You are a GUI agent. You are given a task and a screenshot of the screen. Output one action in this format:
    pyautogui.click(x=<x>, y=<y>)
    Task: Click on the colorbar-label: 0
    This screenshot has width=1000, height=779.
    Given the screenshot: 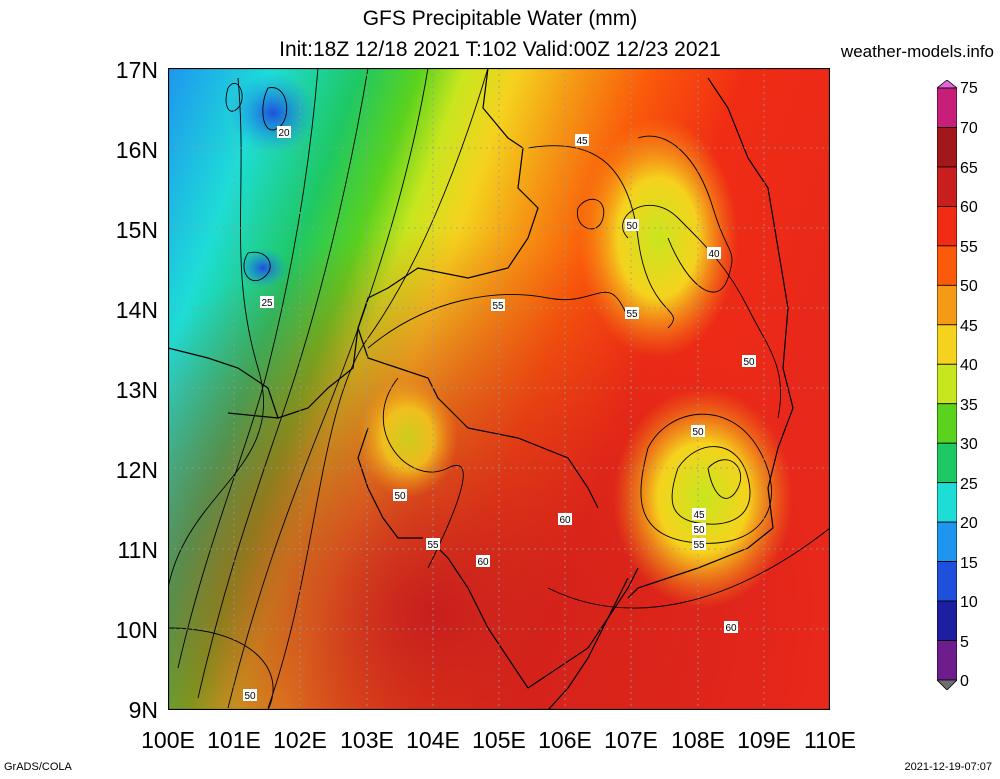 What is the action you would take?
    pyautogui.click(x=964, y=681)
    